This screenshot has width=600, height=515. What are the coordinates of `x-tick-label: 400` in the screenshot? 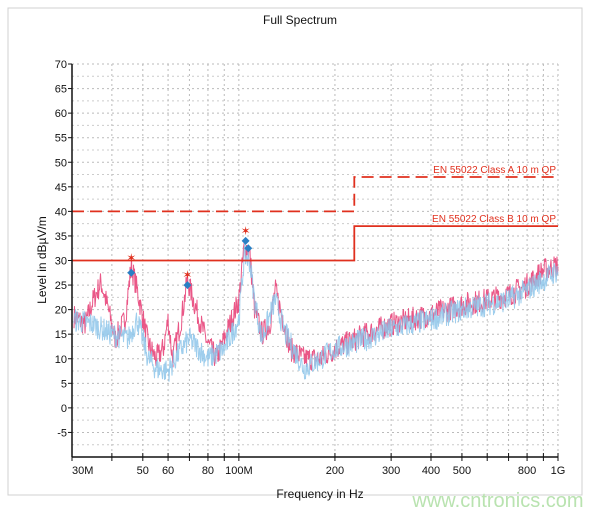 It's located at (431, 471).